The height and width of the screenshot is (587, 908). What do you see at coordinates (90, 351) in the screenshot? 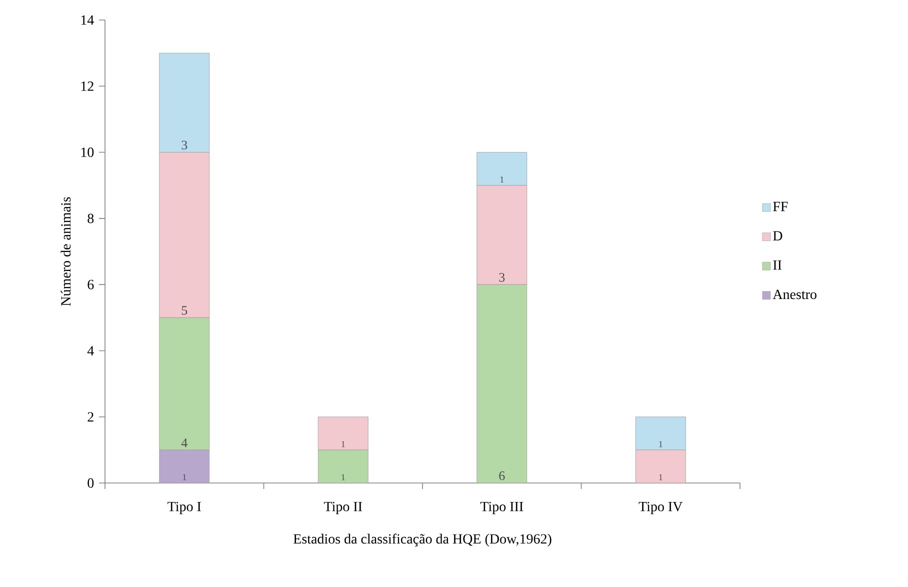
I see `y-tick-label: 4` at bounding box center [90, 351].